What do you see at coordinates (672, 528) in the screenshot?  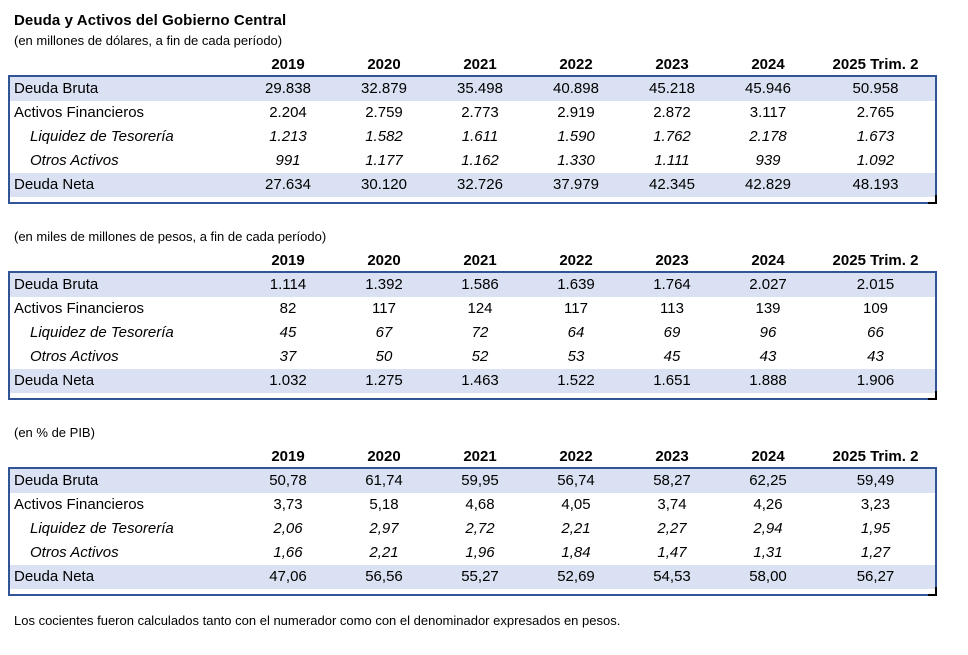 I see `cell-value: 2,27` at bounding box center [672, 528].